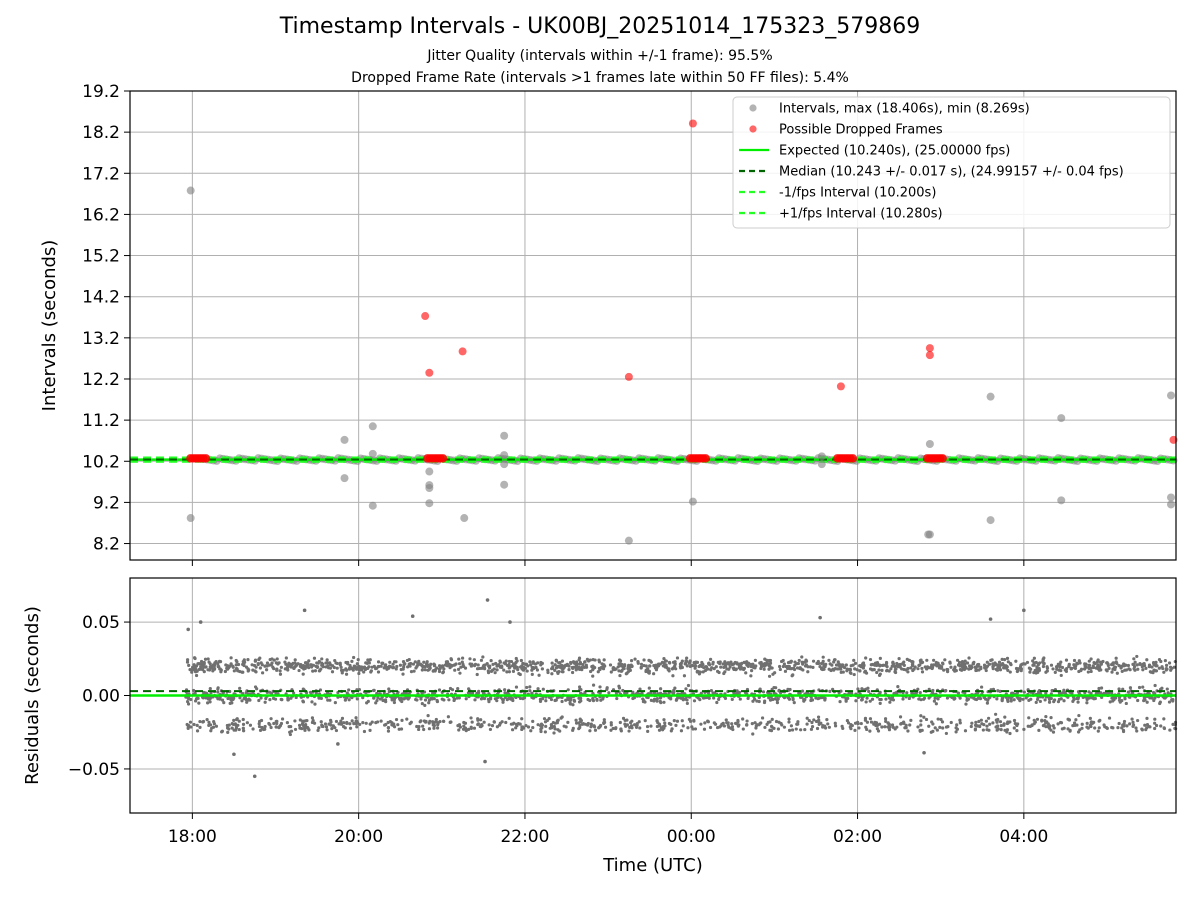 The image size is (1200, 900). What do you see at coordinates (705, 458) in the screenshot?
I see `dropped-cluster-point` at bounding box center [705, 458].